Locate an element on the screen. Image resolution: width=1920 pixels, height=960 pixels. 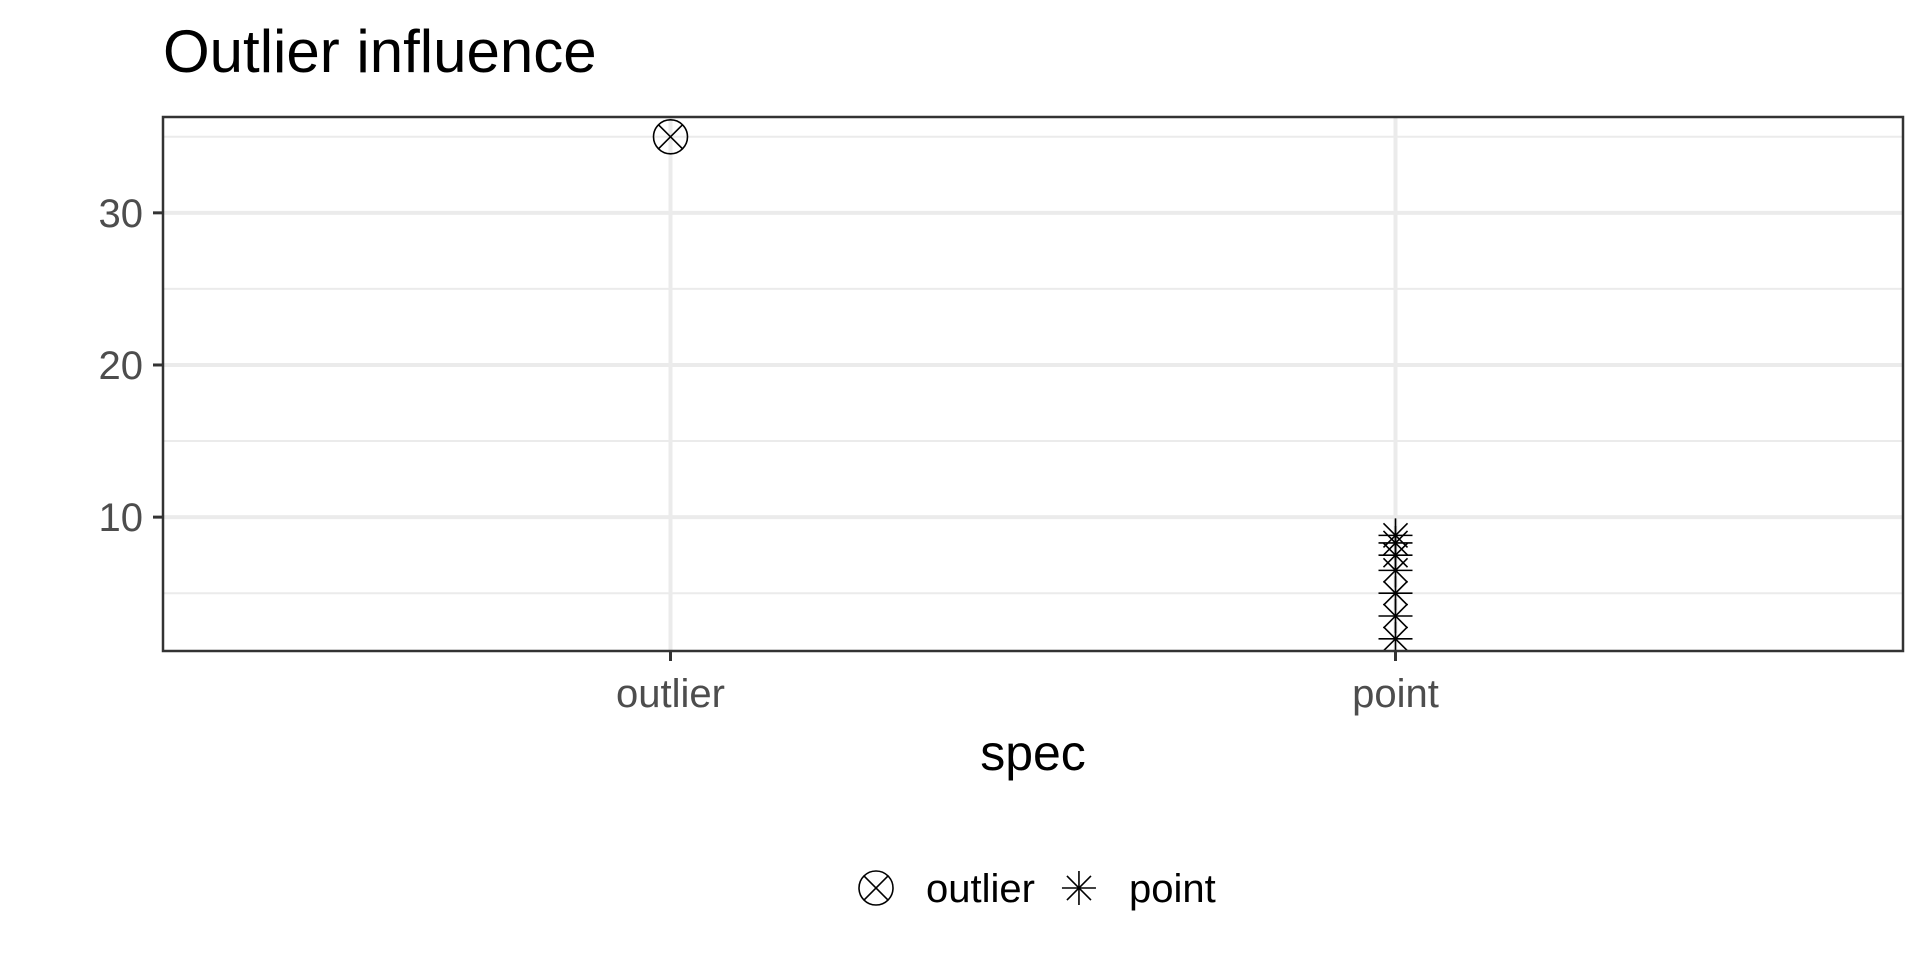
legend: outlier point is located at coordinates (1037, 889).